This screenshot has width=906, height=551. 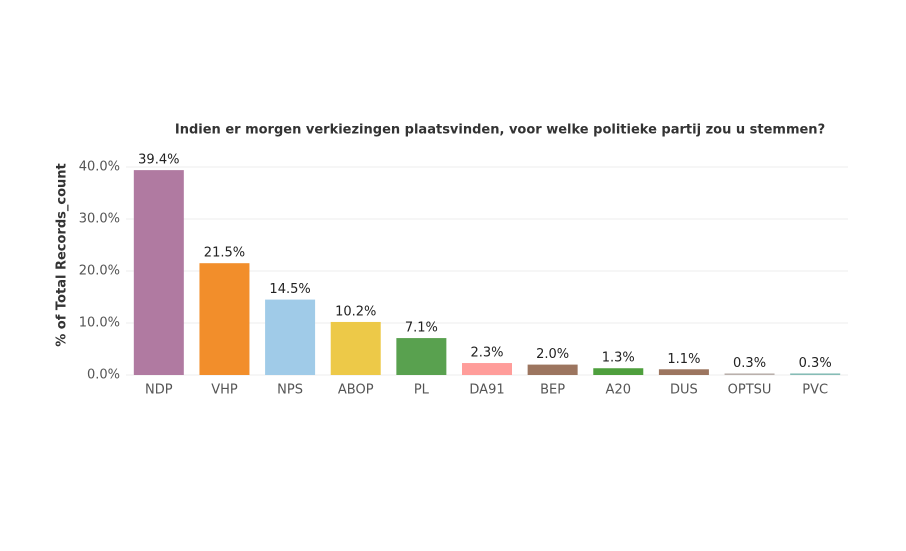 What do you see at coordinates (552, 390) in the screenshot?
I see `x-tick-label: BEP` at bounding box center [552, 390].